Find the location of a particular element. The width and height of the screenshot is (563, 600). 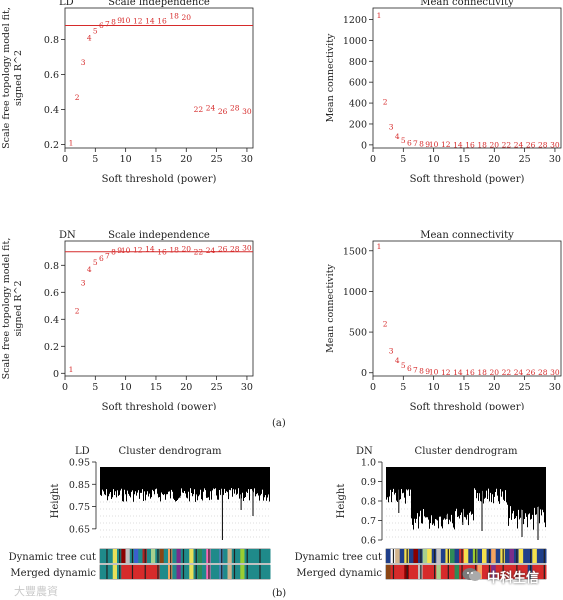

watermark-right: 中科生信 is located at coordinates (513, 578).